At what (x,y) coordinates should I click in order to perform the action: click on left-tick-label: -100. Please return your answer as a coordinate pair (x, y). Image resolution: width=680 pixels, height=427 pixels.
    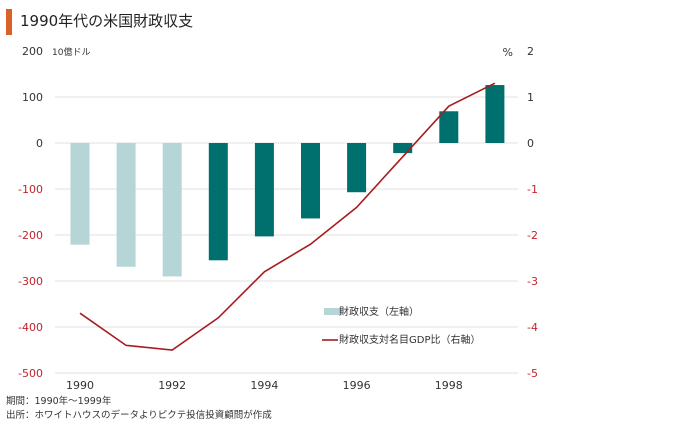
    Looking at the image, I should click on (30, 189).